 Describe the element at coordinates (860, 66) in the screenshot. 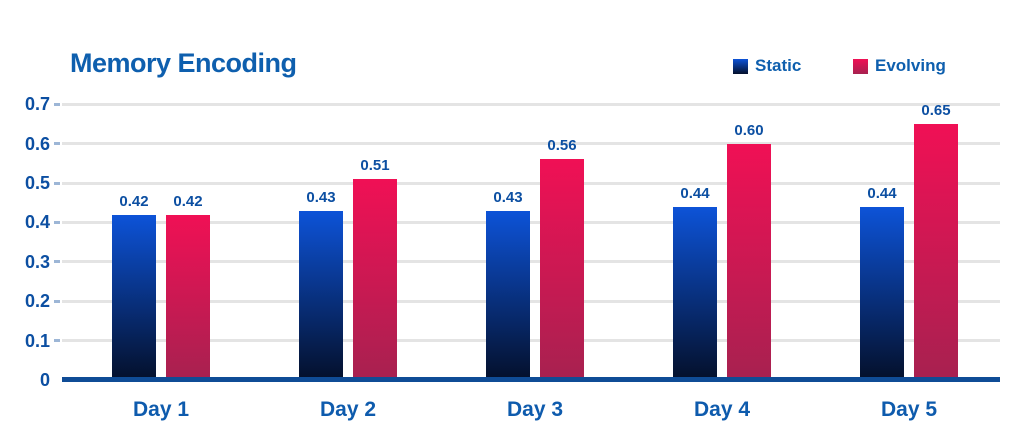

I see `evolving-series-swatch-icon` at that location.